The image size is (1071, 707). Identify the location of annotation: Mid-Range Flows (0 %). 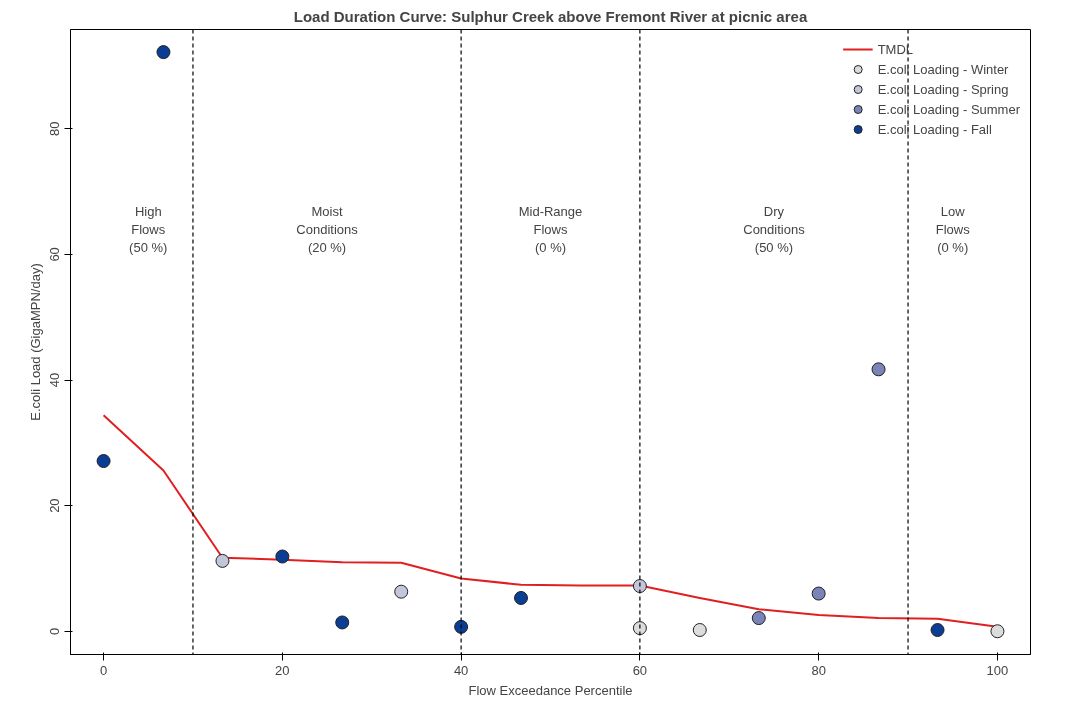
(550, 229).